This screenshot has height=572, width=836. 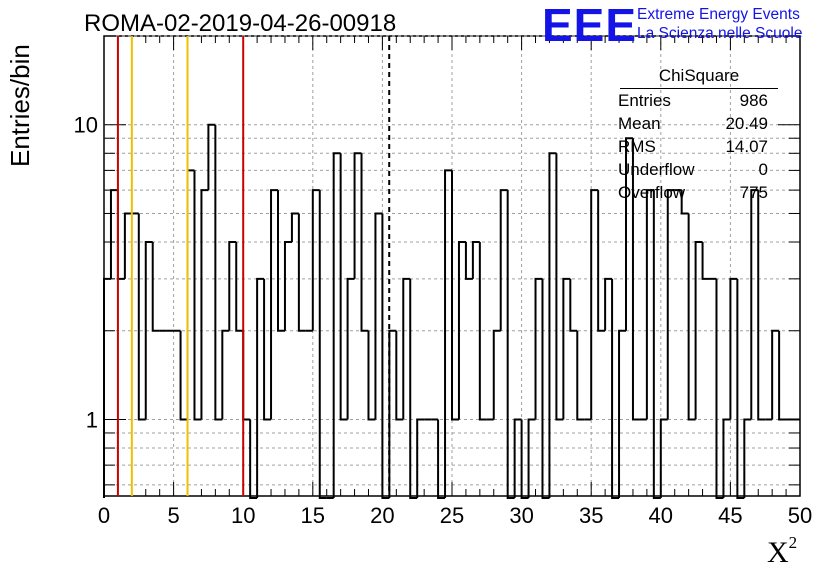 I want to click on x-tick-label: 30, so click(x=521, y=515).